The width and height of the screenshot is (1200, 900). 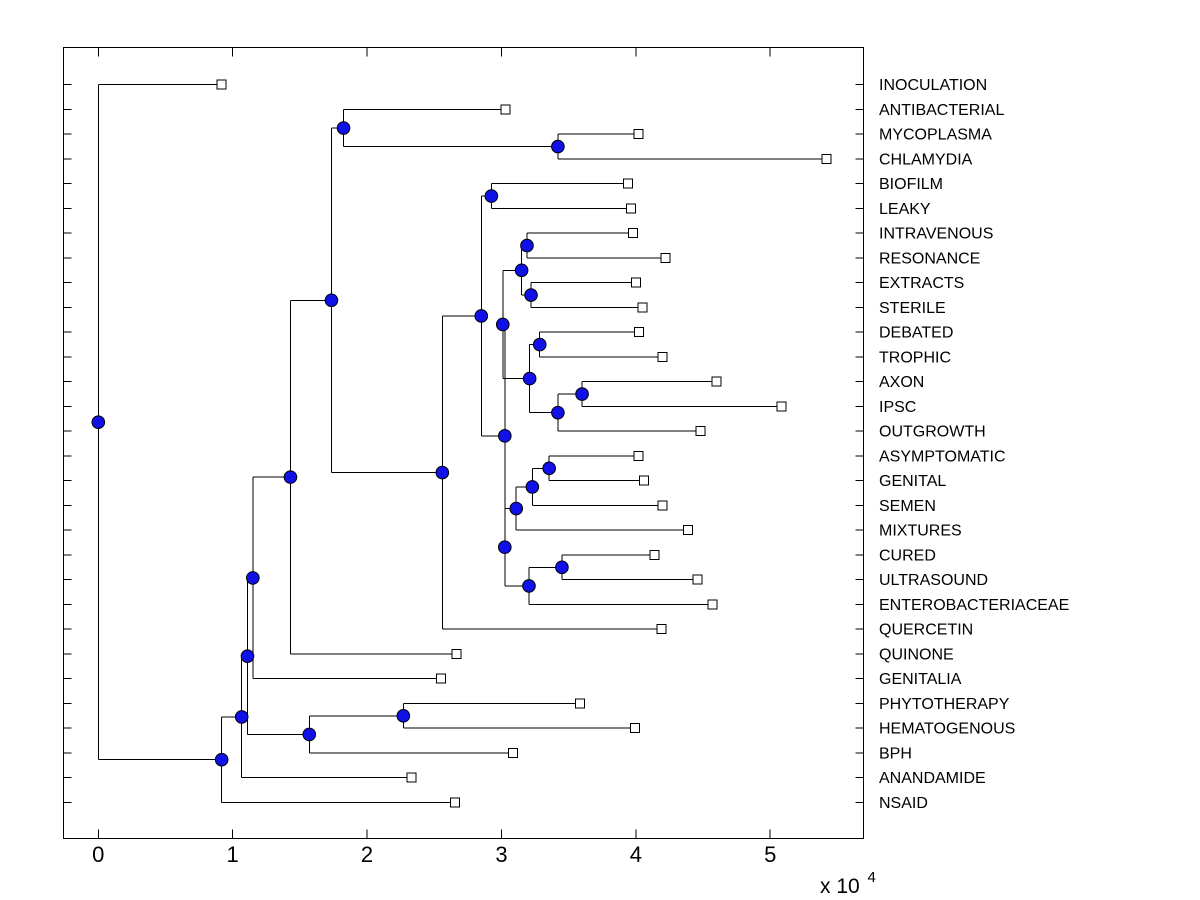 What do you see at coordinates (933, 85) in the screenshot?
I see `leaf-label: INOCULATION` at bounding box center [933, 85].